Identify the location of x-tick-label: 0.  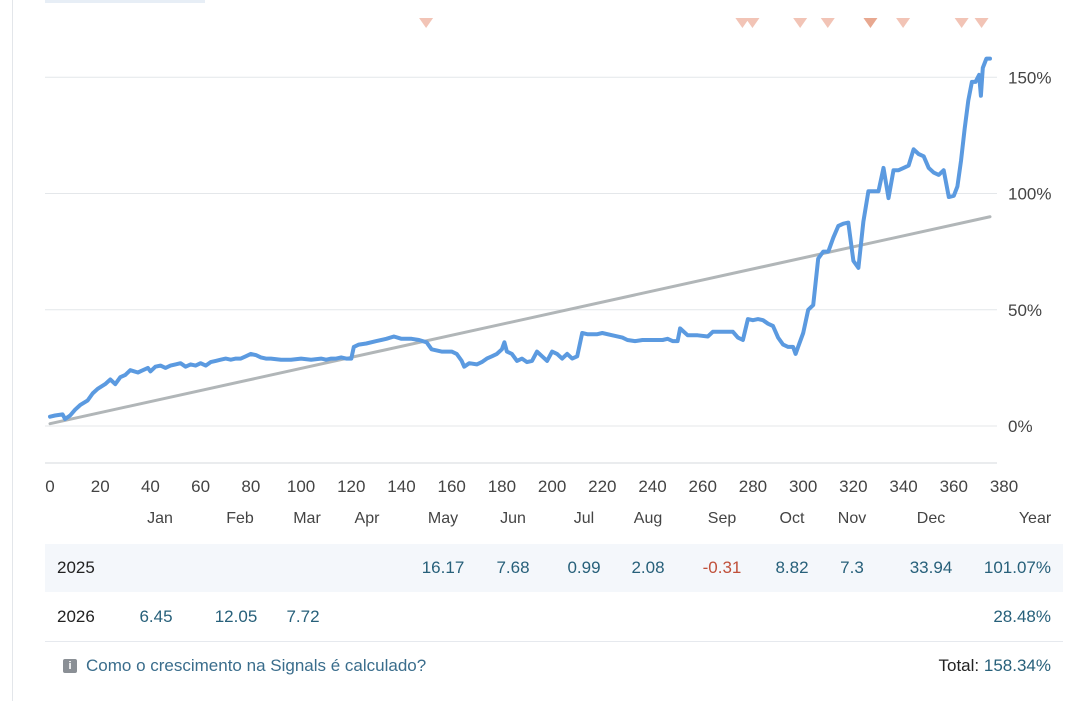
(49, 486).